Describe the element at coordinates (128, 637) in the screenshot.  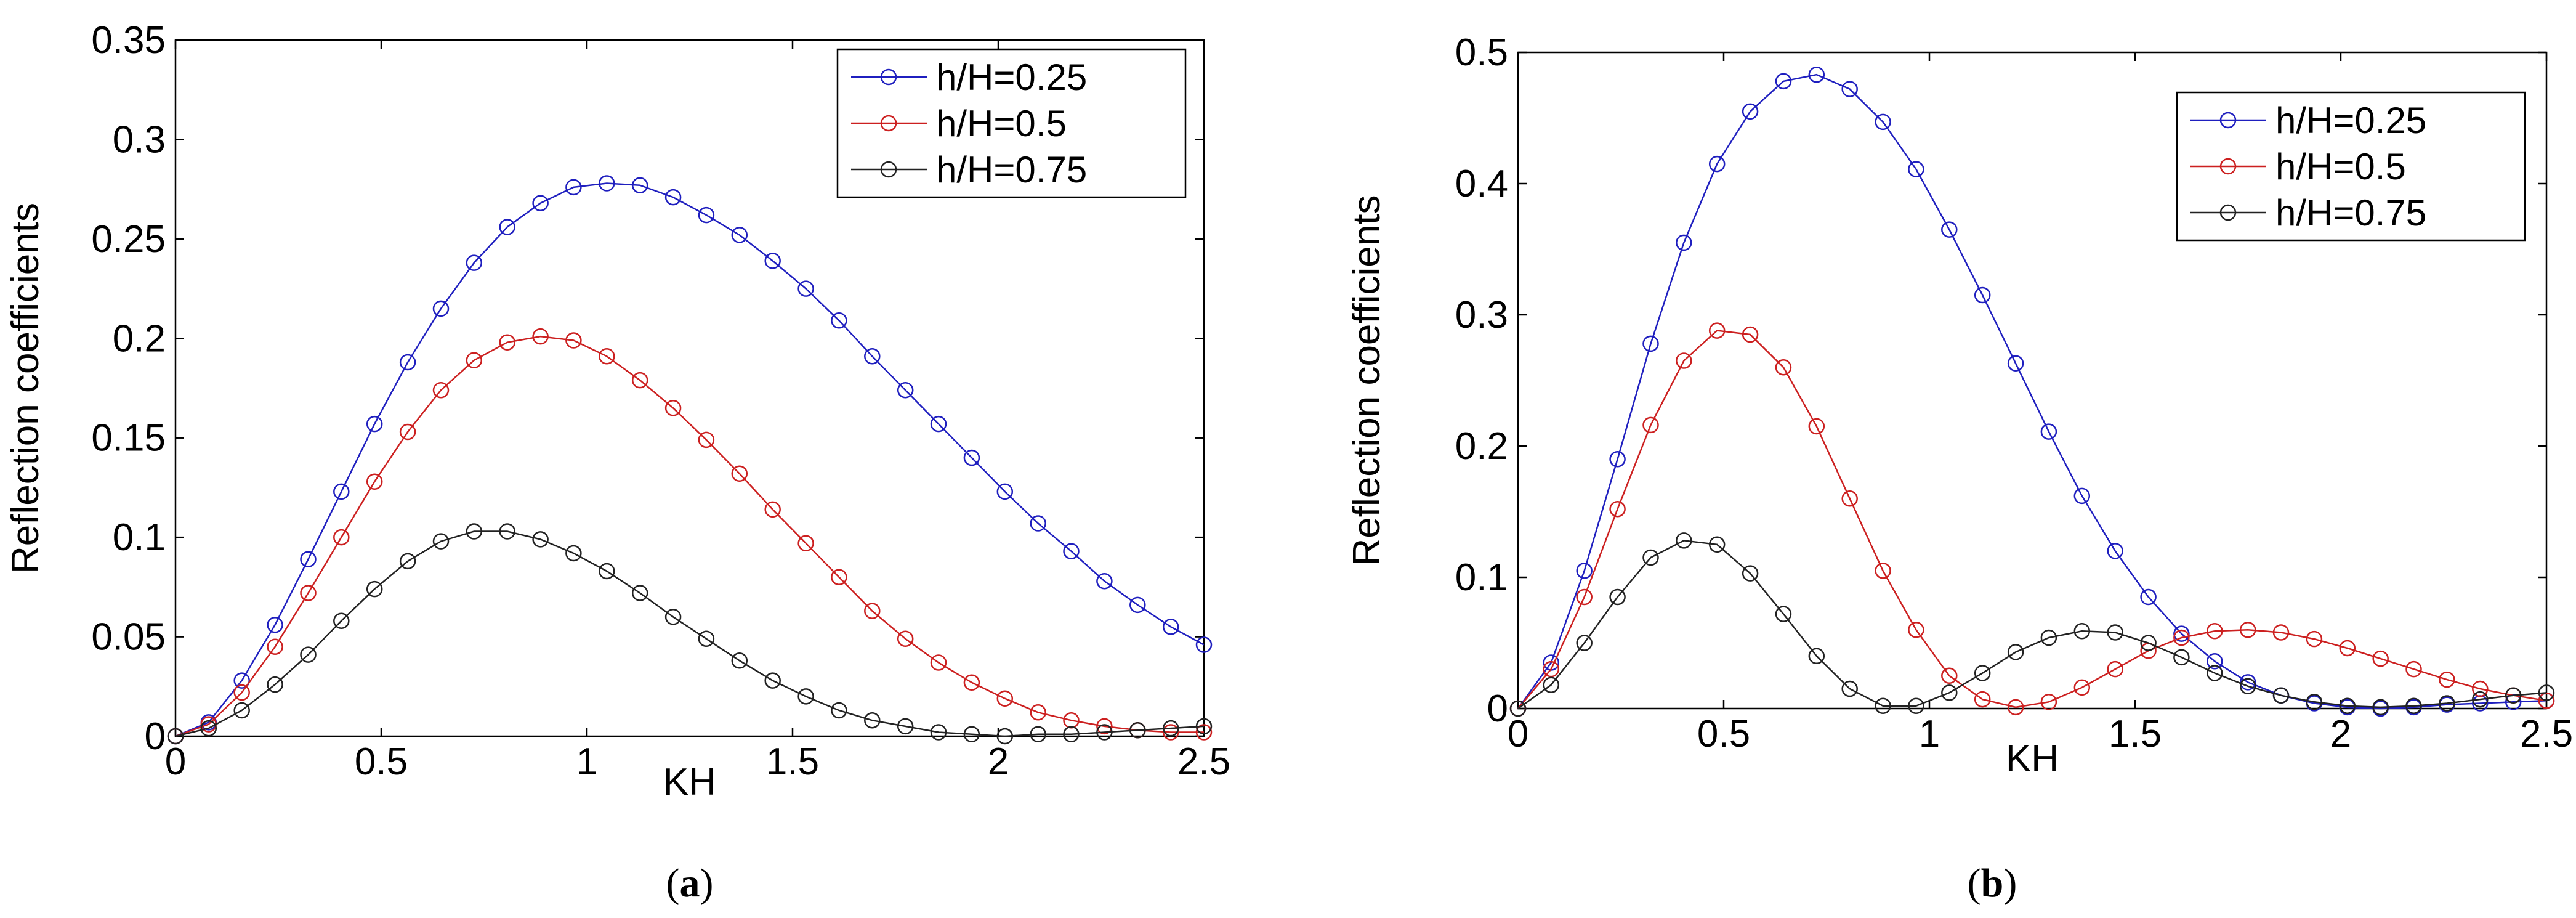
I see `y-tick-label: 0.05` at that location.